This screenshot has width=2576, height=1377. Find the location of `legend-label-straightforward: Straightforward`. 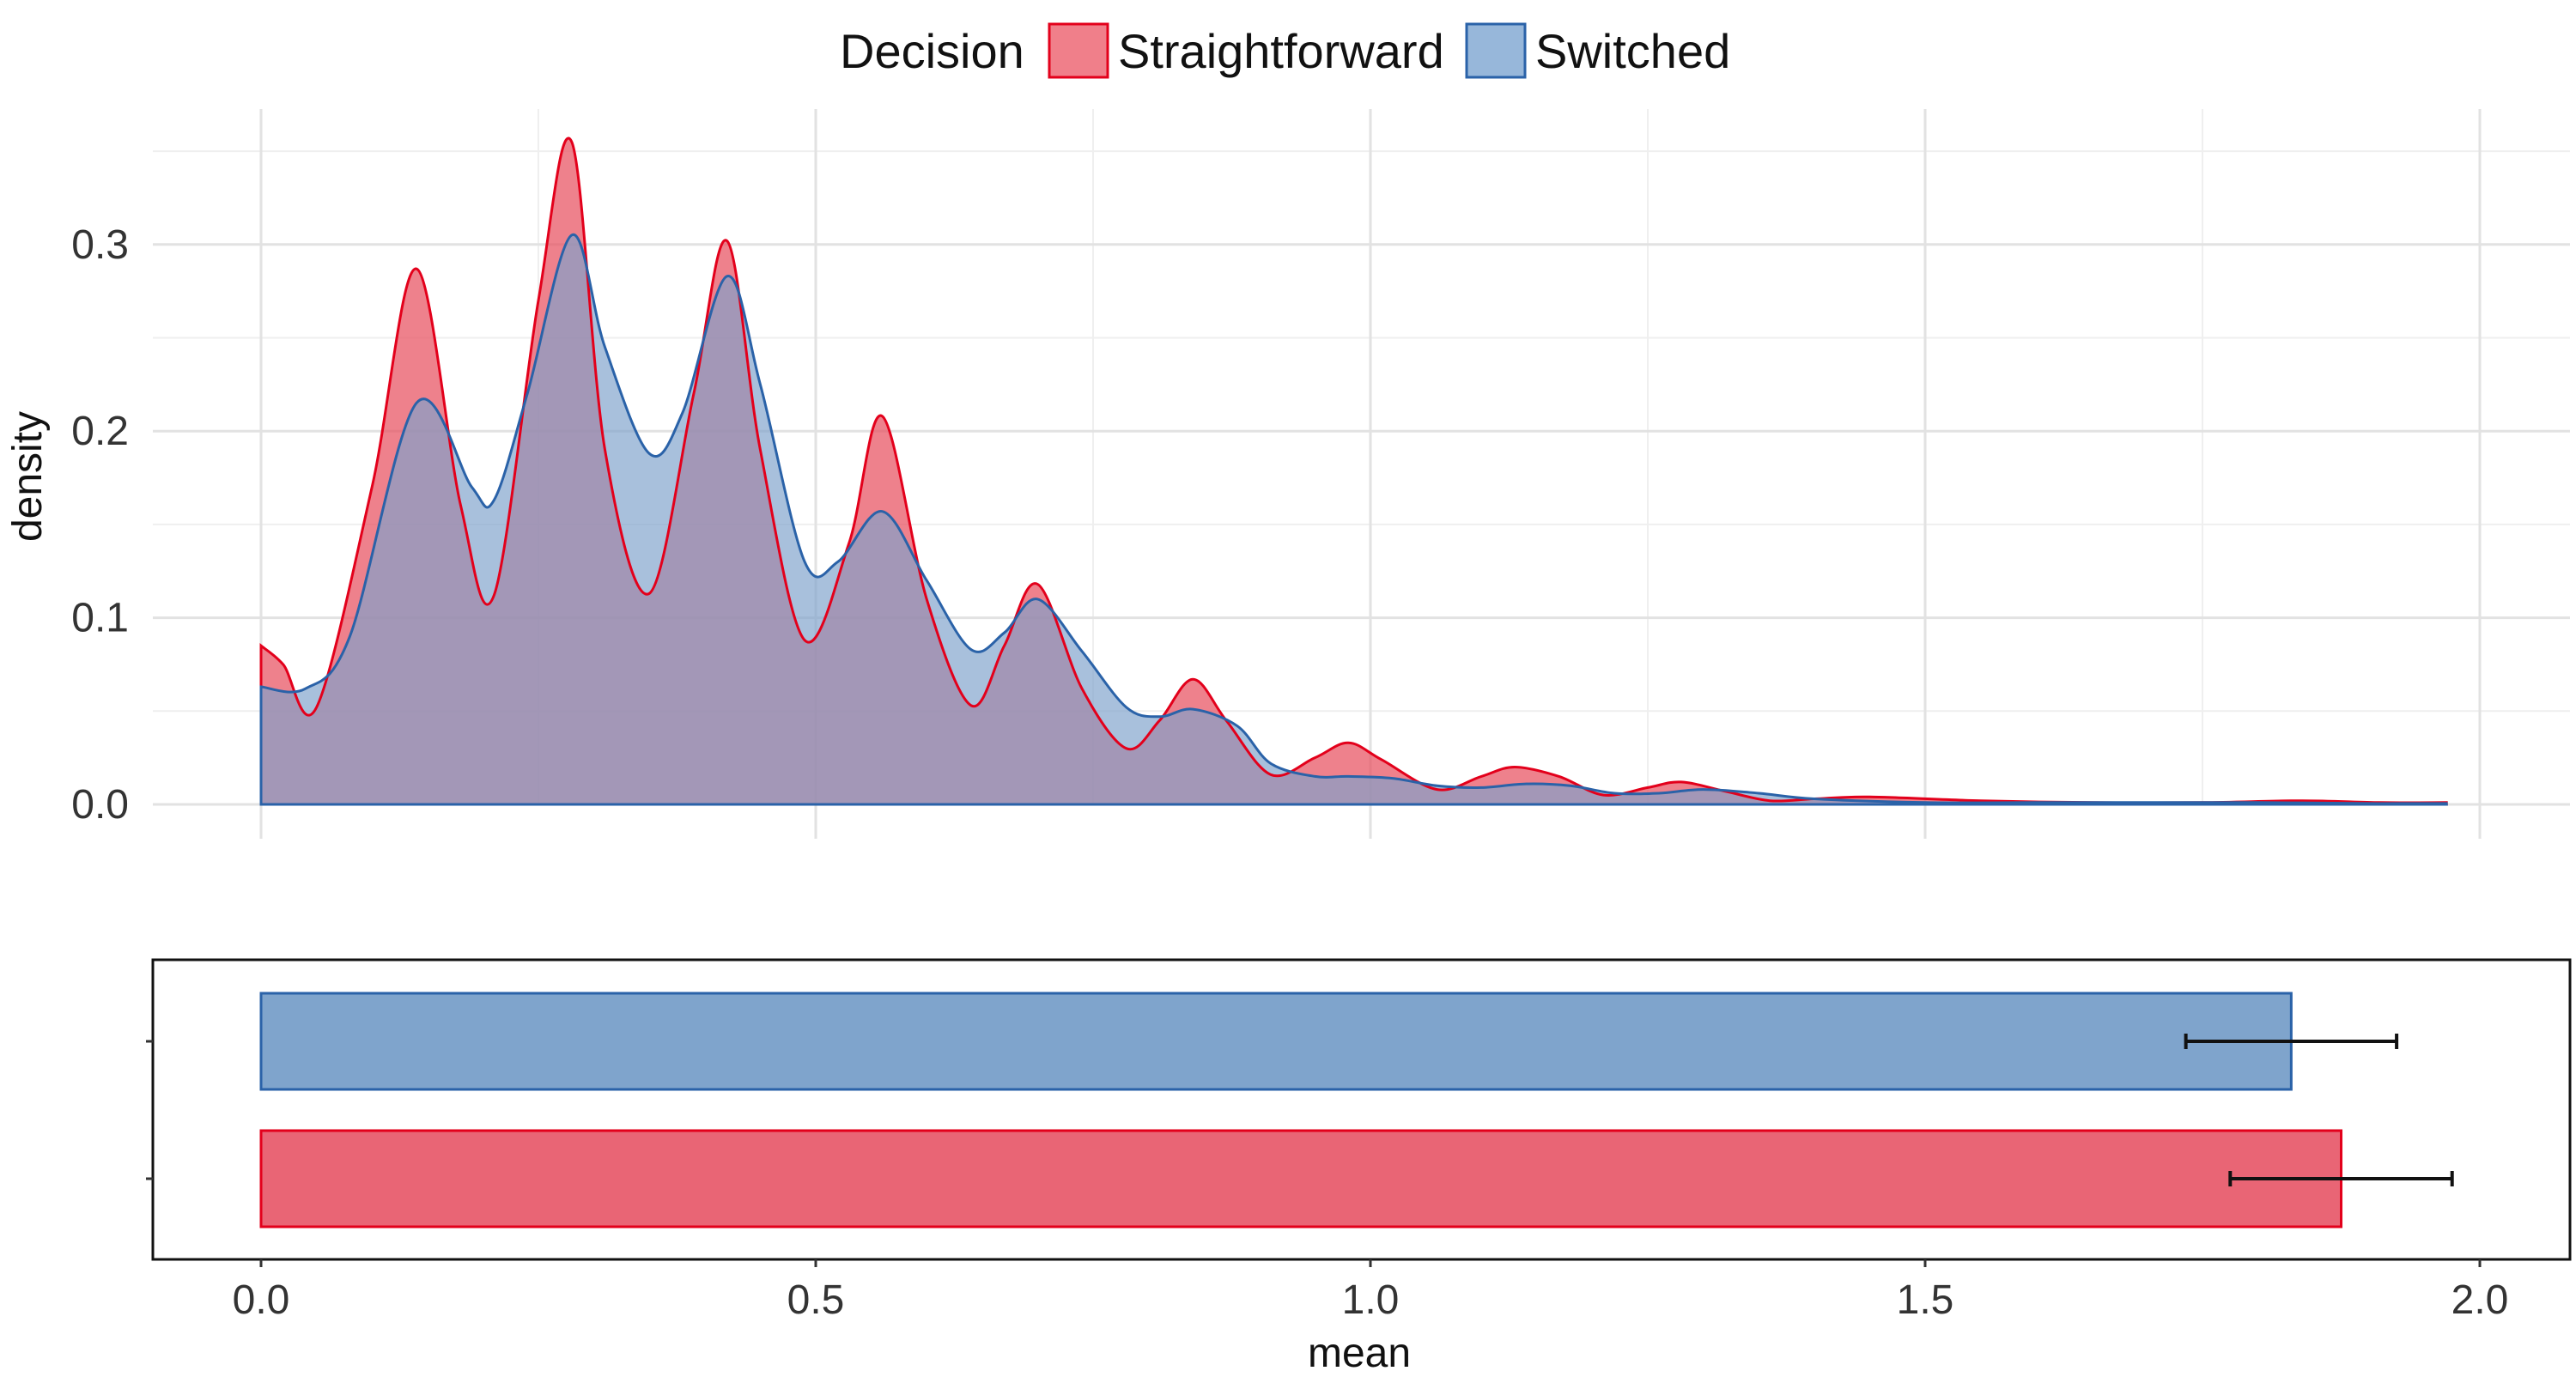

legend-label-straightforward: Straightforward is located at coordinates (1281, 51).